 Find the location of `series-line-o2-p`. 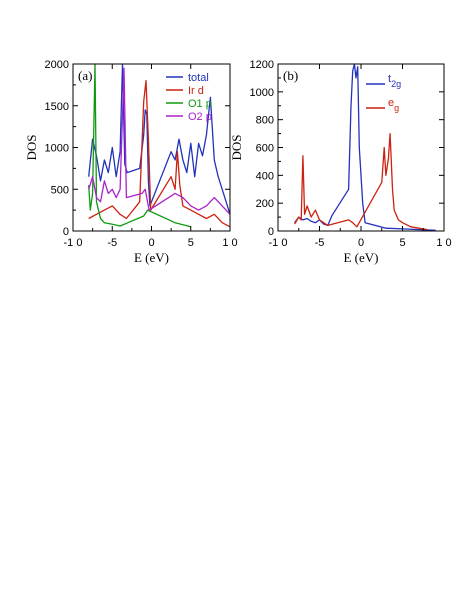

series-line-o2-p is located at coordinates (159, 141).